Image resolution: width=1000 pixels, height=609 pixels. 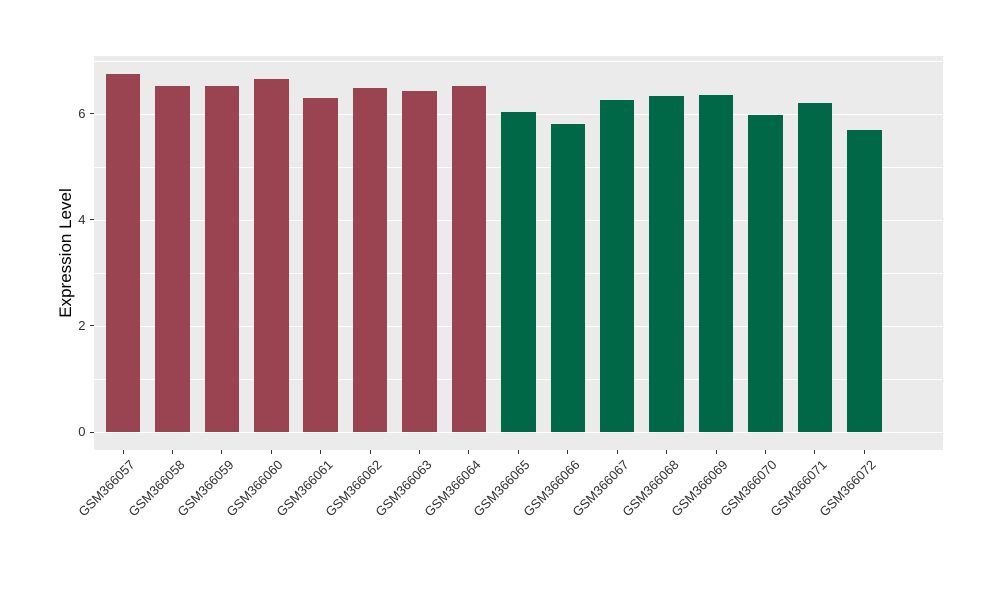 What do you see at coordinates (123, 253) in the screenshot?
I see `bar-GSM366057` at bounding box center [123, 253].